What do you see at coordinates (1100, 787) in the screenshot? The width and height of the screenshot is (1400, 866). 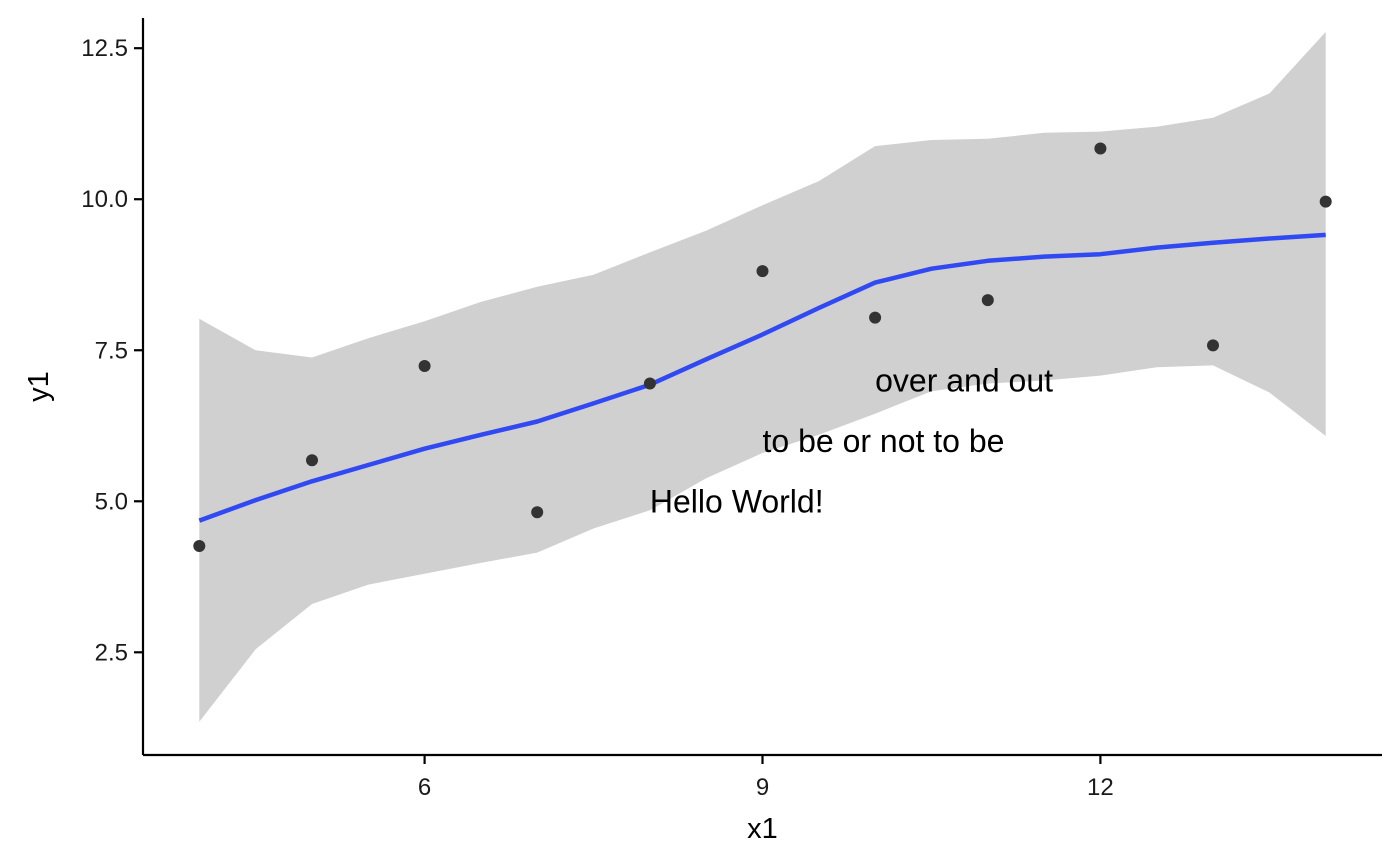 I see `x-tick-label: 12` at bounding box center [1100, 787].